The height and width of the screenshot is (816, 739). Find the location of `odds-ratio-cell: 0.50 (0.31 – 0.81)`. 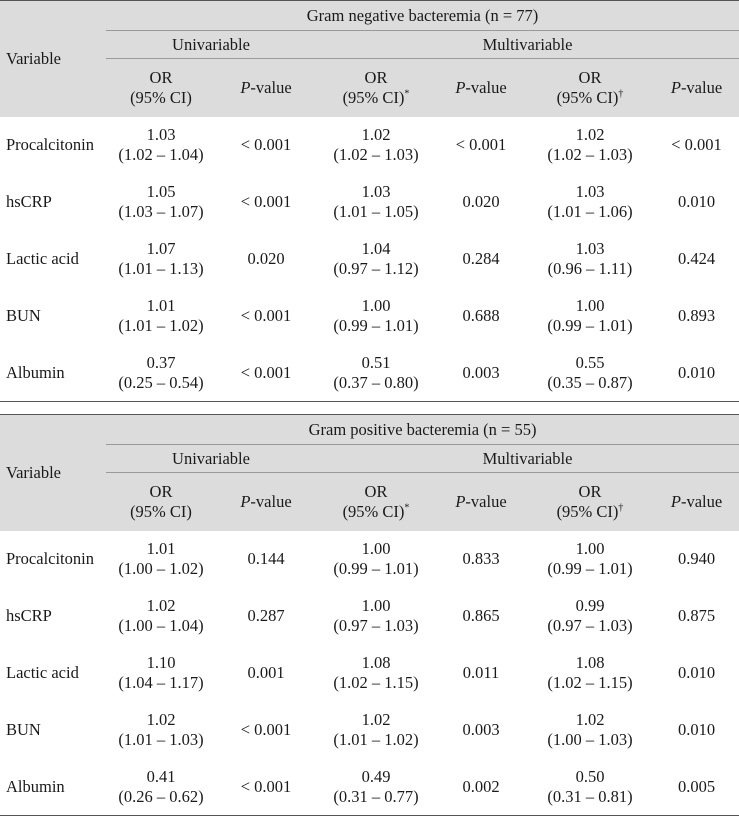

odds-ratio-cell: 0.50 (0.31 – 0.81) is located at coordinates (590, 786).